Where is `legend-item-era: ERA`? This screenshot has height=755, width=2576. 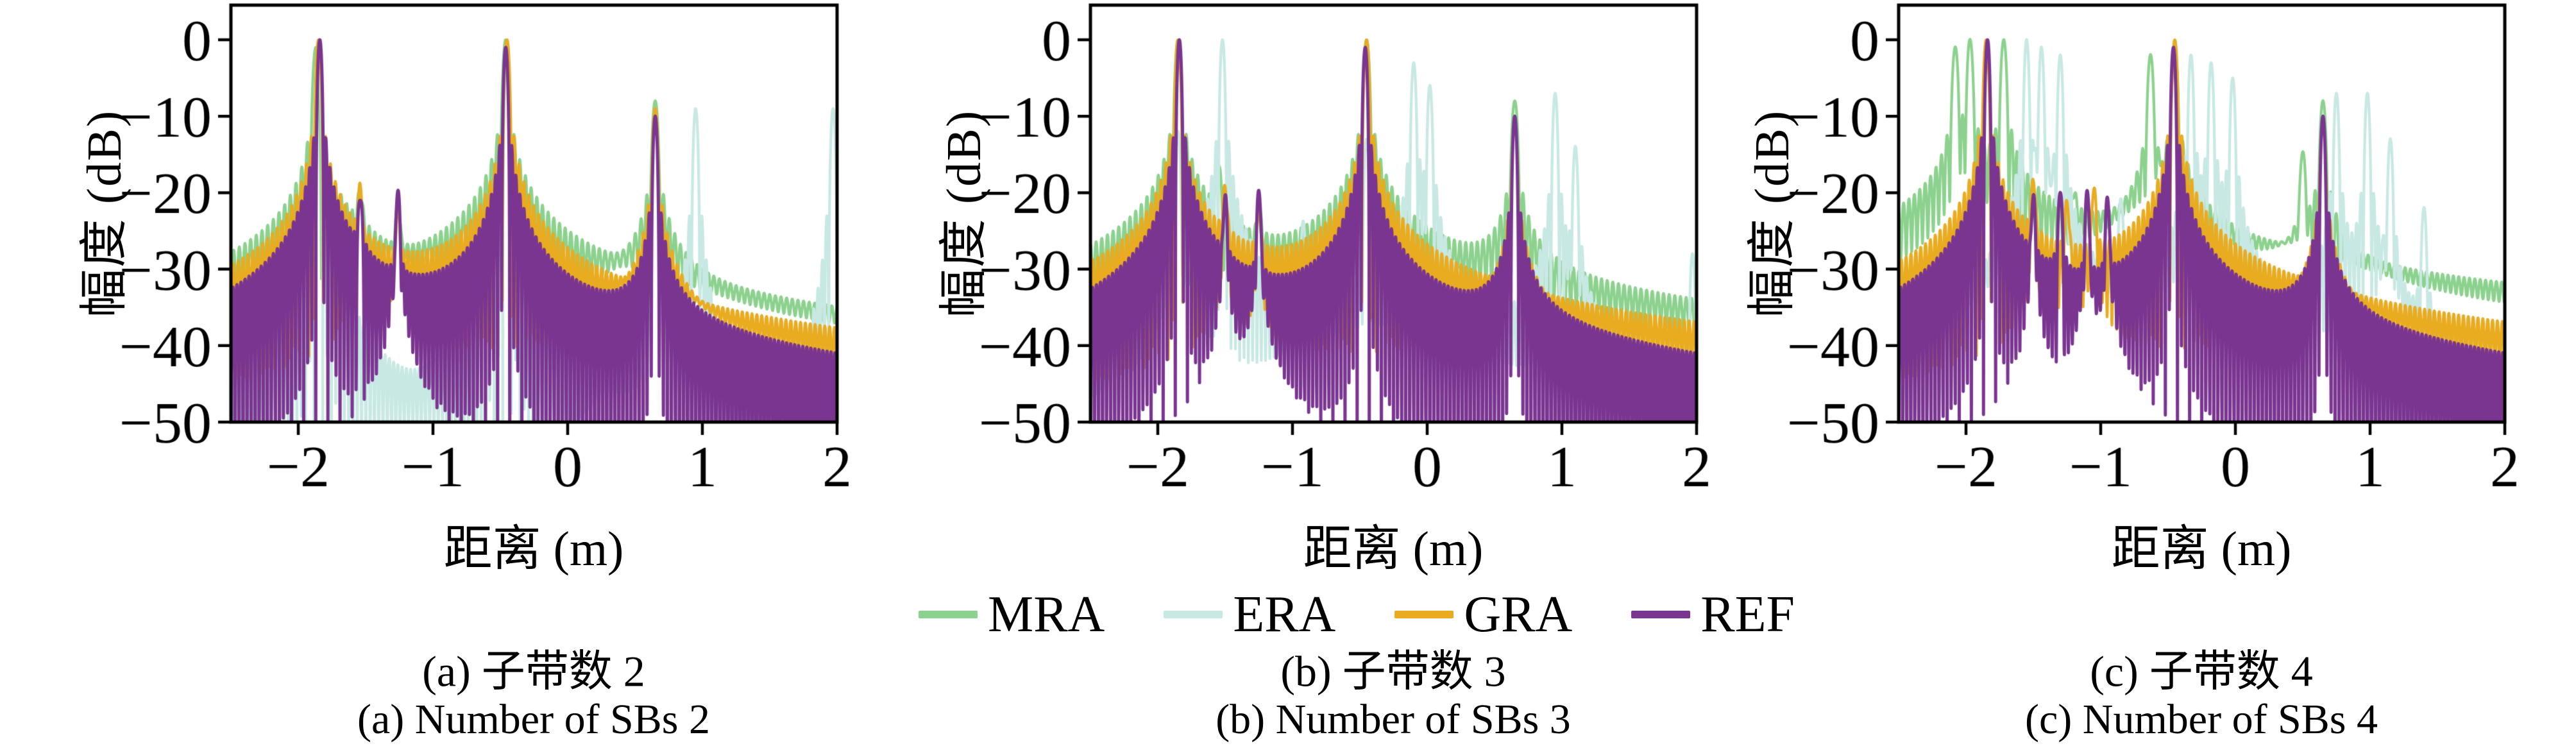
legend-item-era: ERA is located at coordinates (1249, 614).